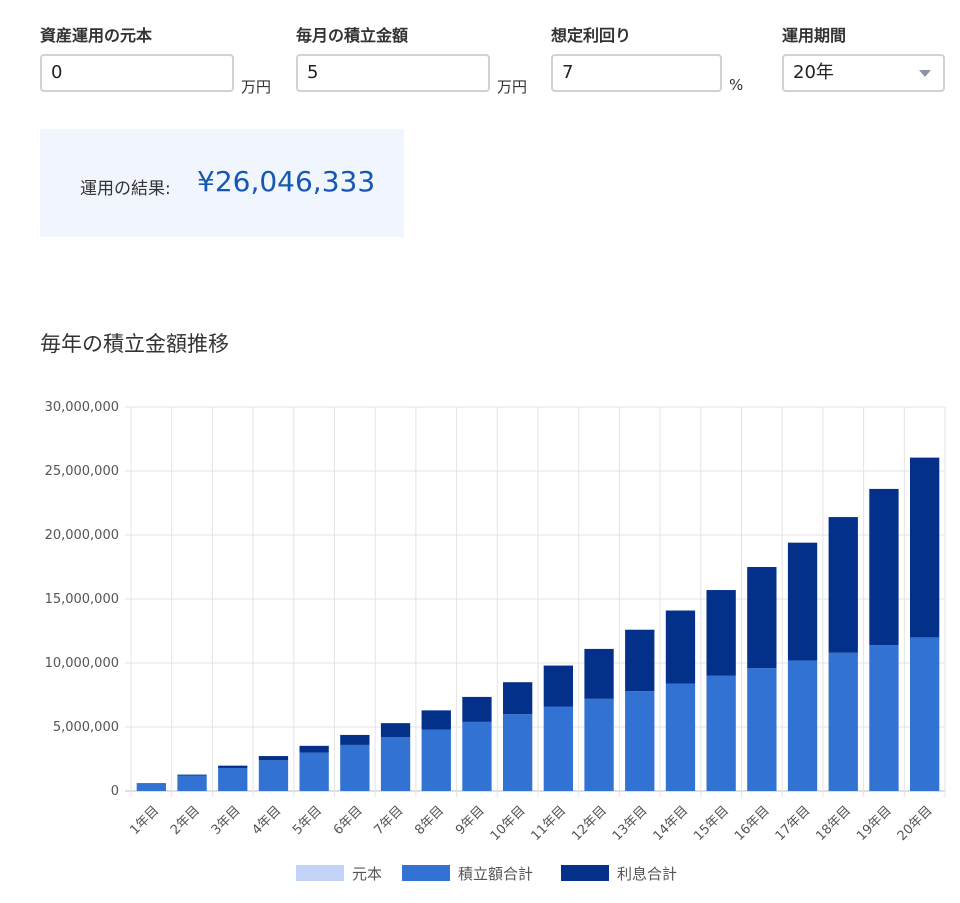  I want to click on result-value: ¥26,046,333, so click(286, 181).